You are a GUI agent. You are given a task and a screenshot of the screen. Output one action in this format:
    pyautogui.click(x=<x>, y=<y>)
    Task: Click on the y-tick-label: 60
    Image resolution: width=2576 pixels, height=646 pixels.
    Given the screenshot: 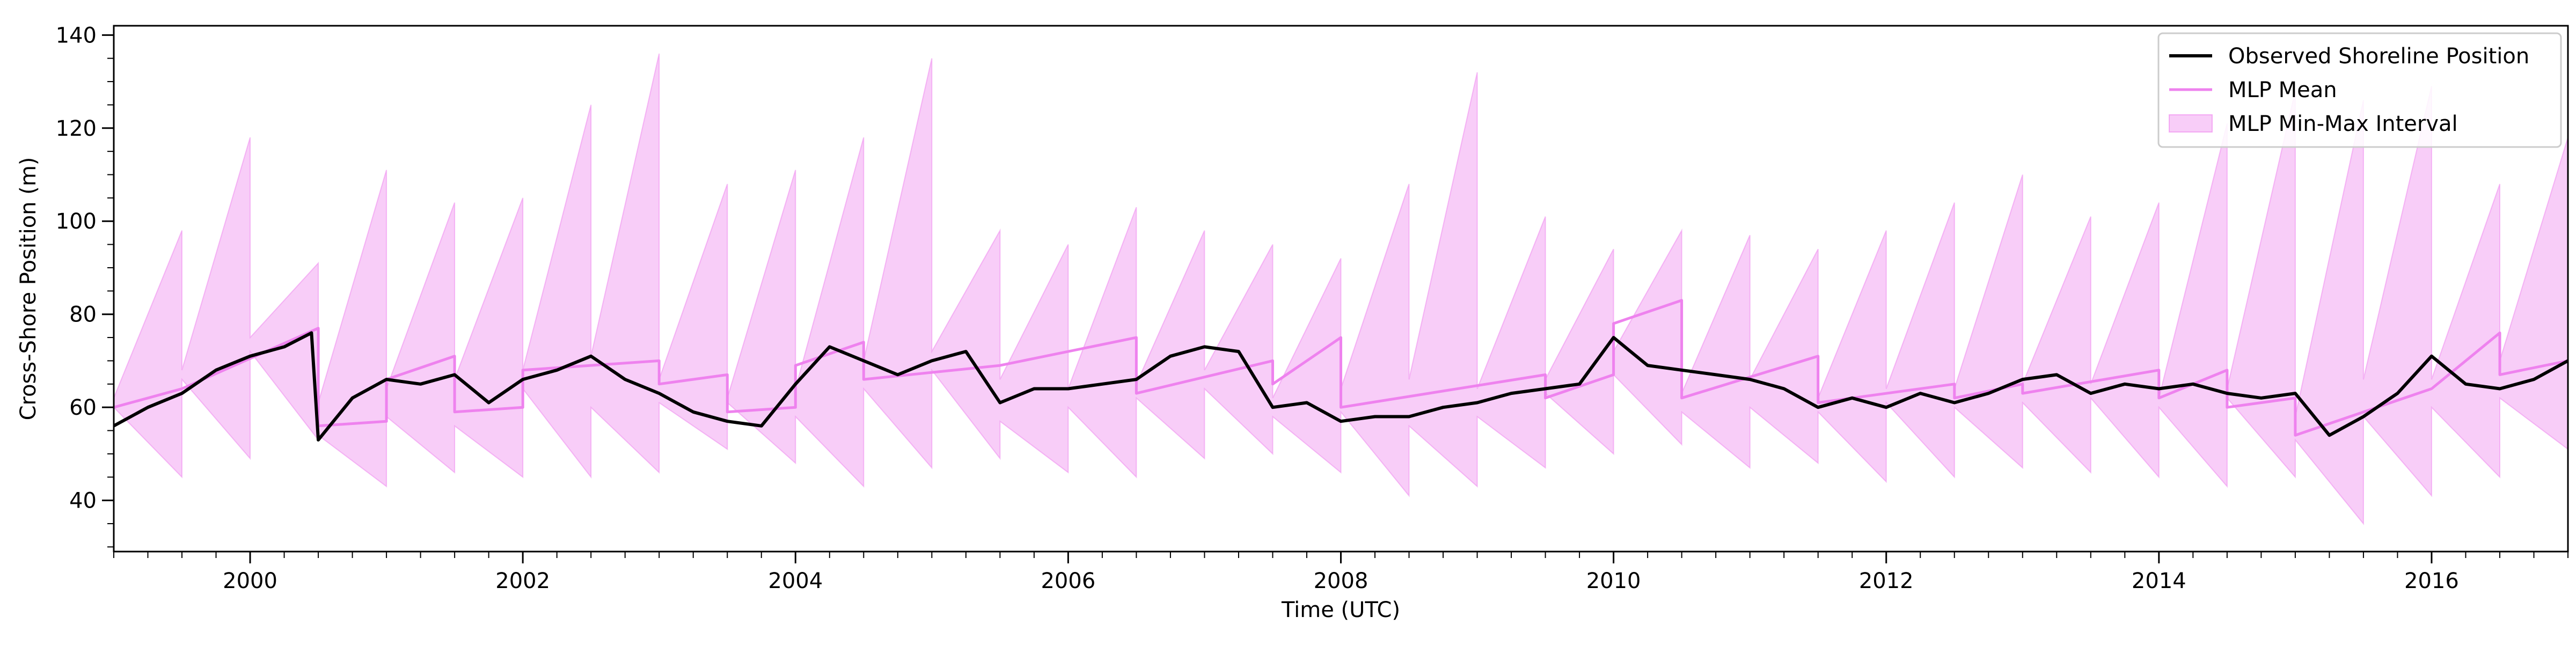 What is the action you would take?
    pyautogui.click(x=83, y=407)
    